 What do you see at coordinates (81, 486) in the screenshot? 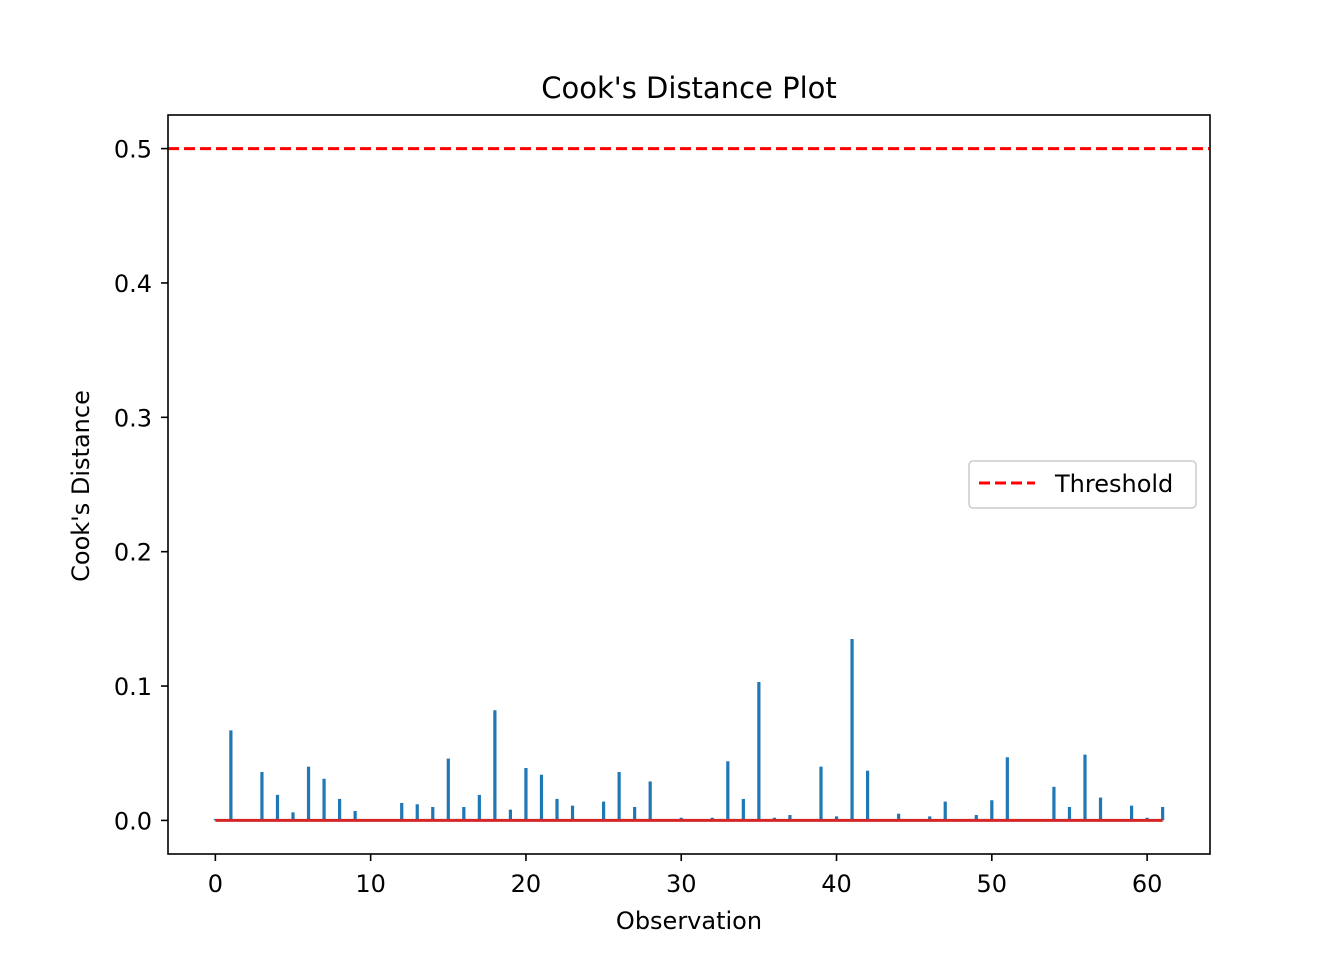
I see `y-axis-label: Cook's Distance` at bounding box center [81, 486].